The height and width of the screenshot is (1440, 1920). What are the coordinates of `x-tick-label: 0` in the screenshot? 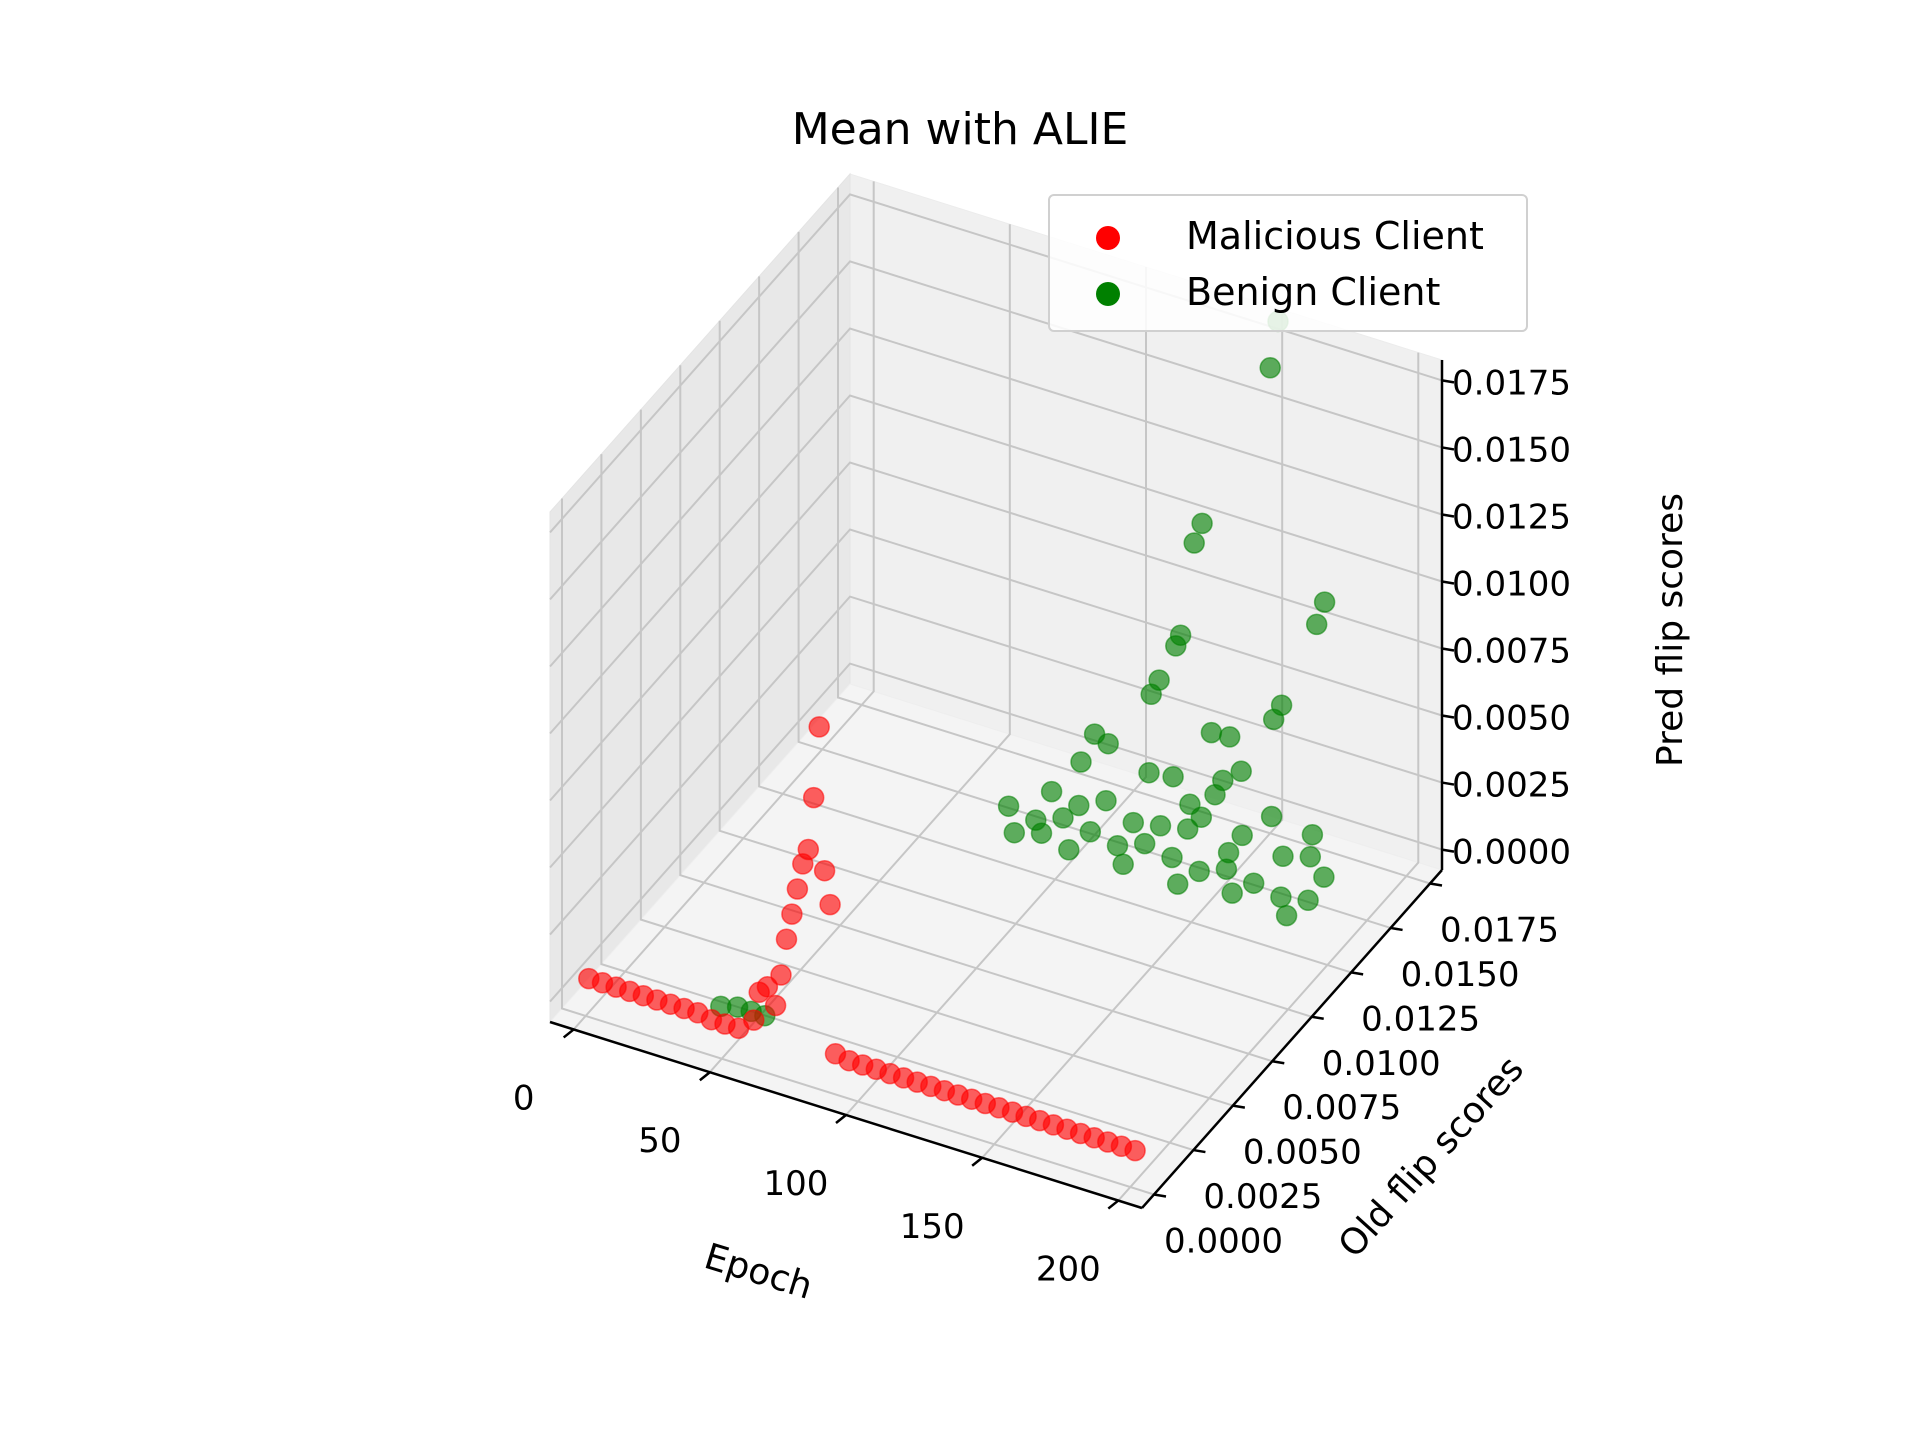 It's located at (524, 1098).